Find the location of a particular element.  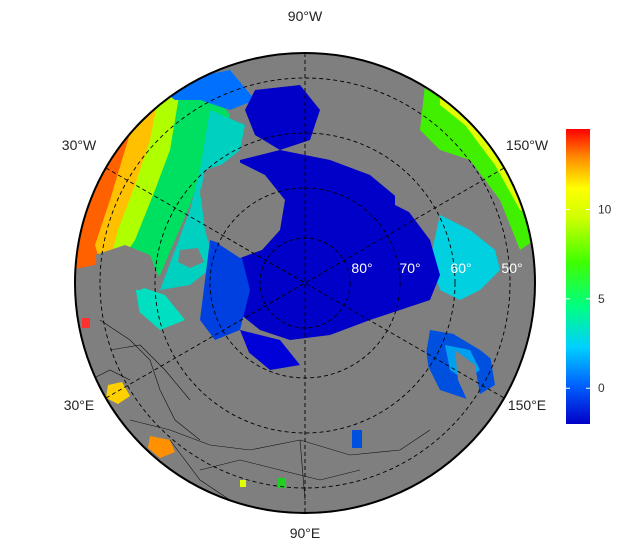

hudson-bay-water is located at coordinates (283, 106).